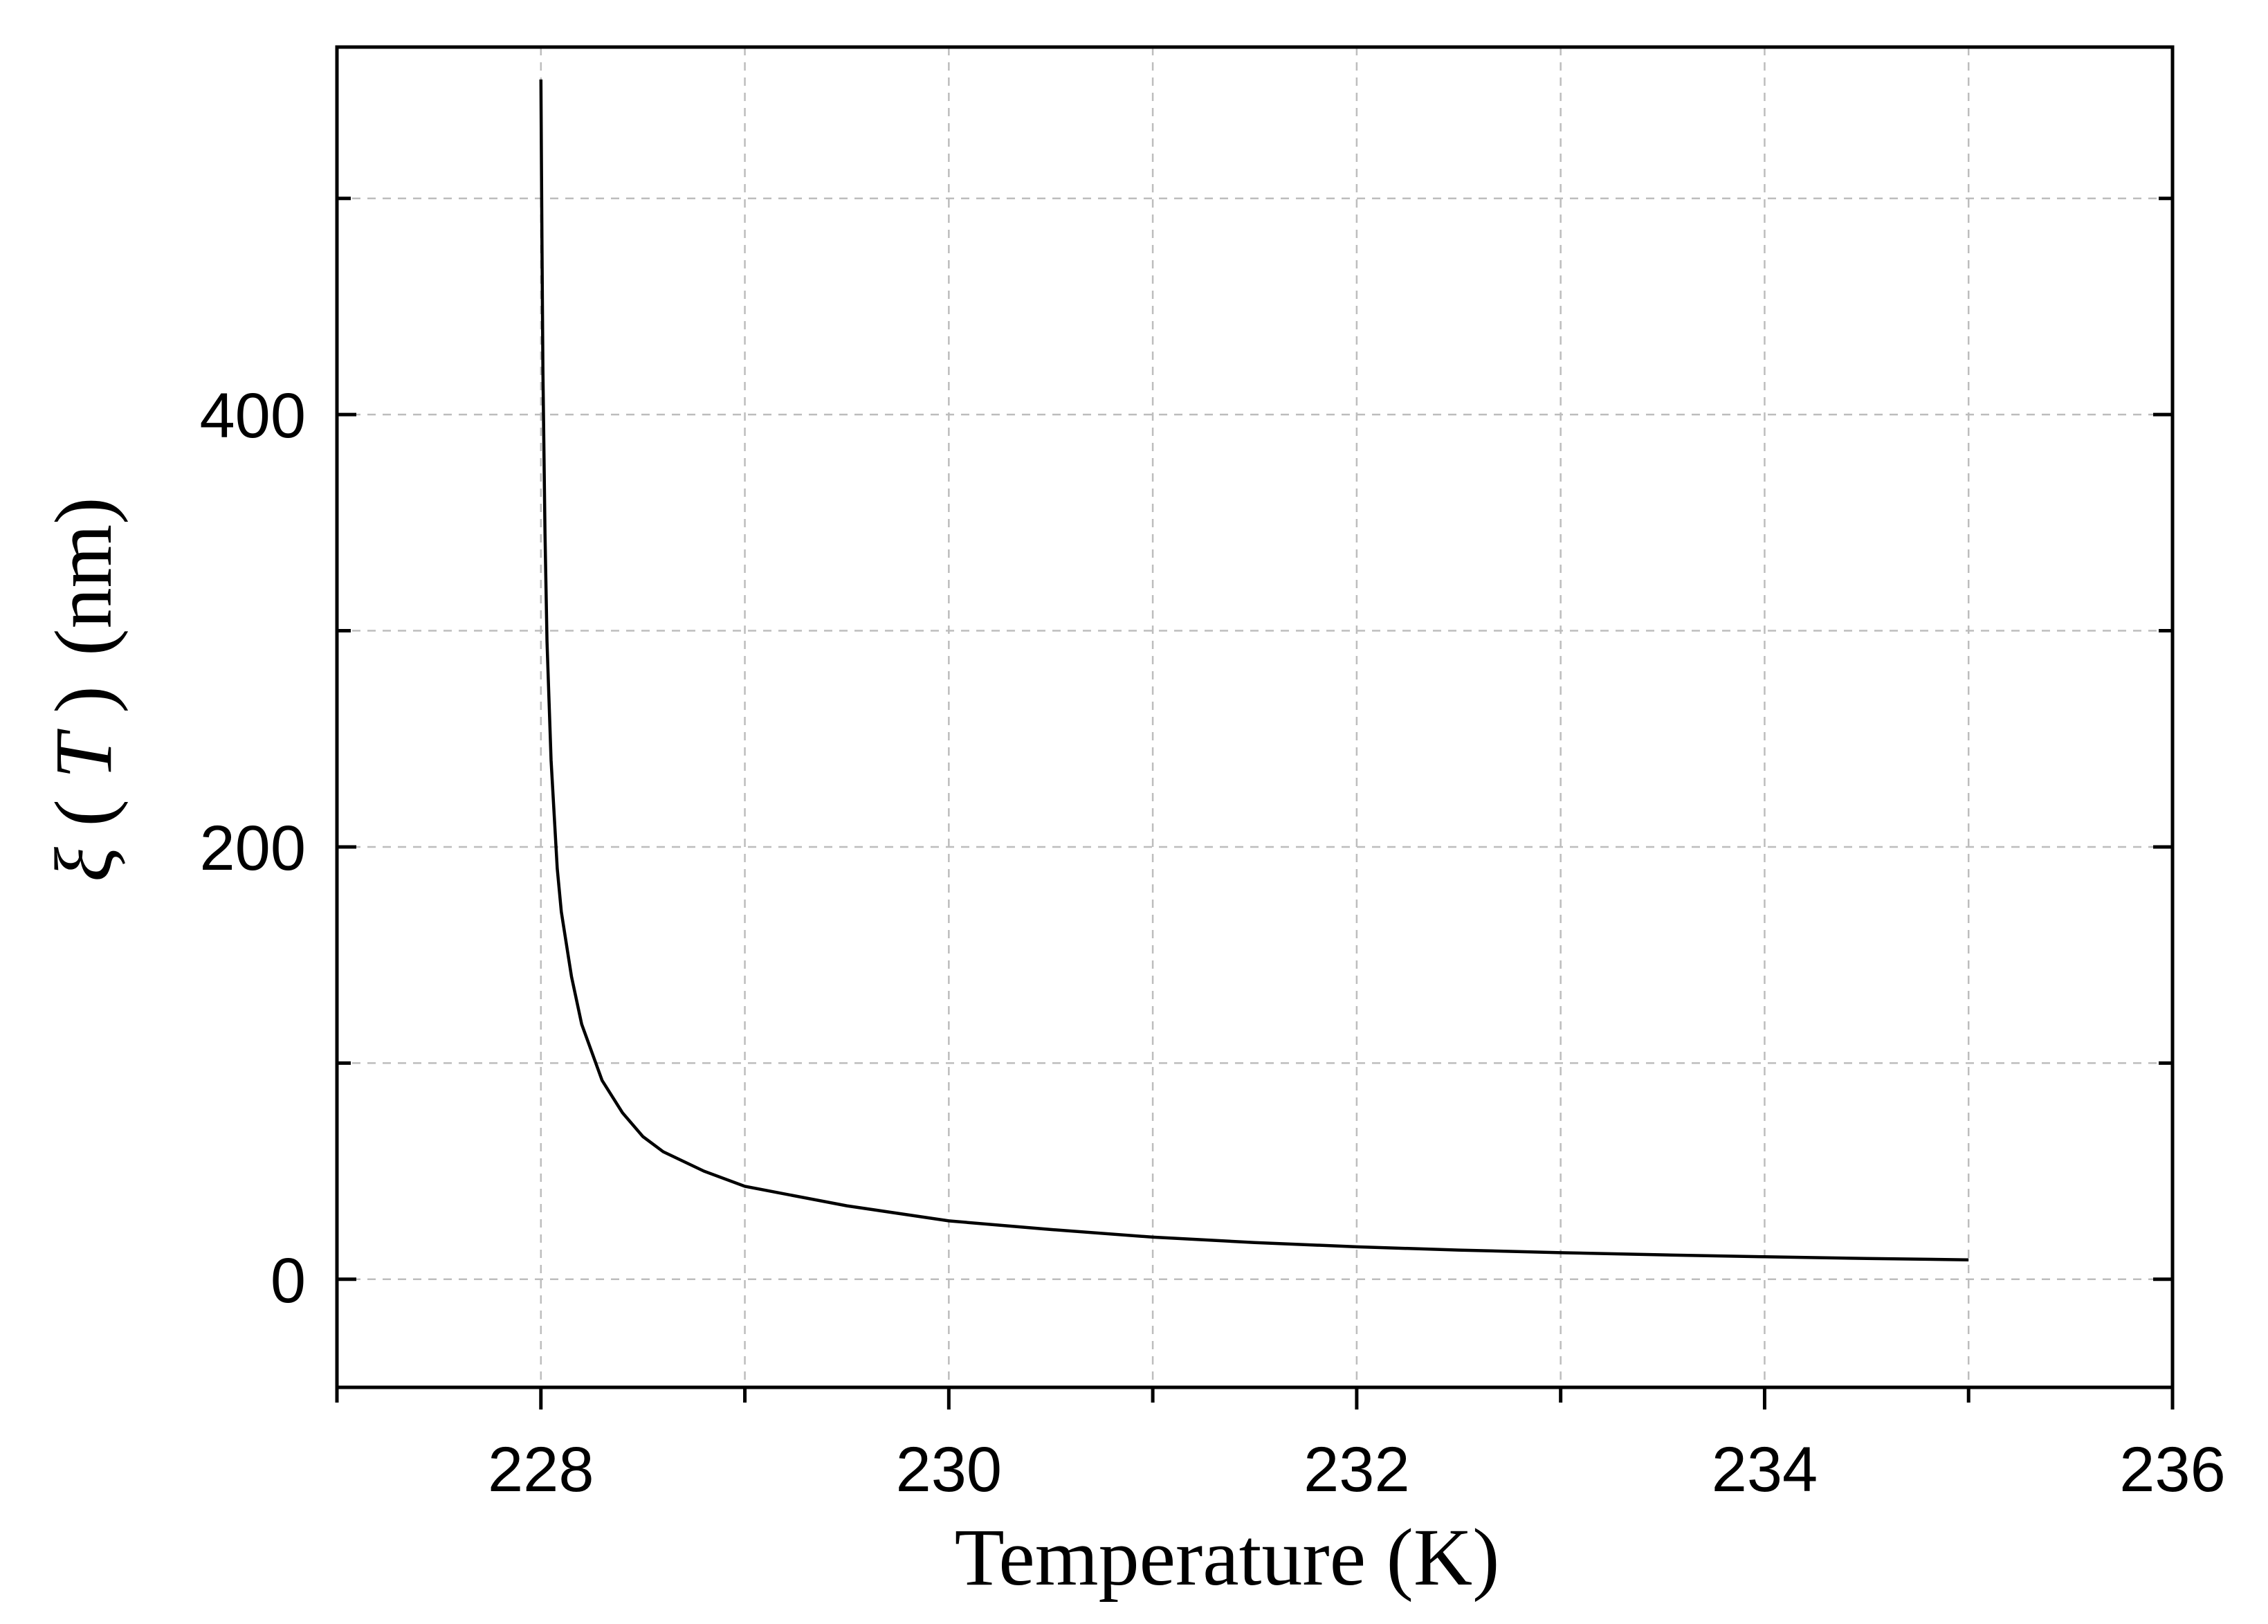  Describe the element at coordinates (83, 812) in the screenshot. I see `y-axis-open-paren: (` at that location.